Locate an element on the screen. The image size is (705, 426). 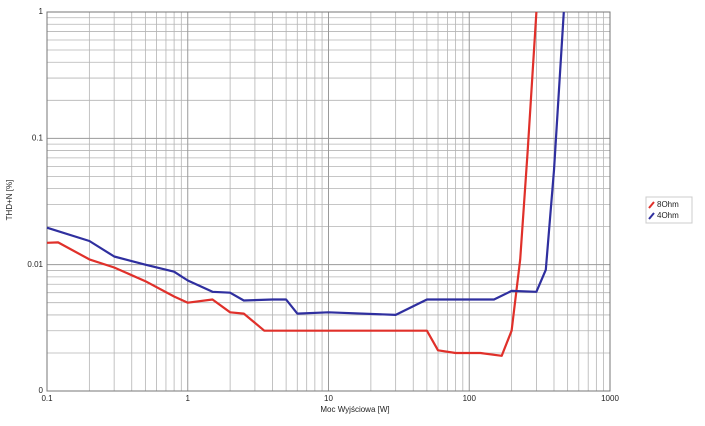
x-tick-label: 1 is located at coordinates (188, 398).